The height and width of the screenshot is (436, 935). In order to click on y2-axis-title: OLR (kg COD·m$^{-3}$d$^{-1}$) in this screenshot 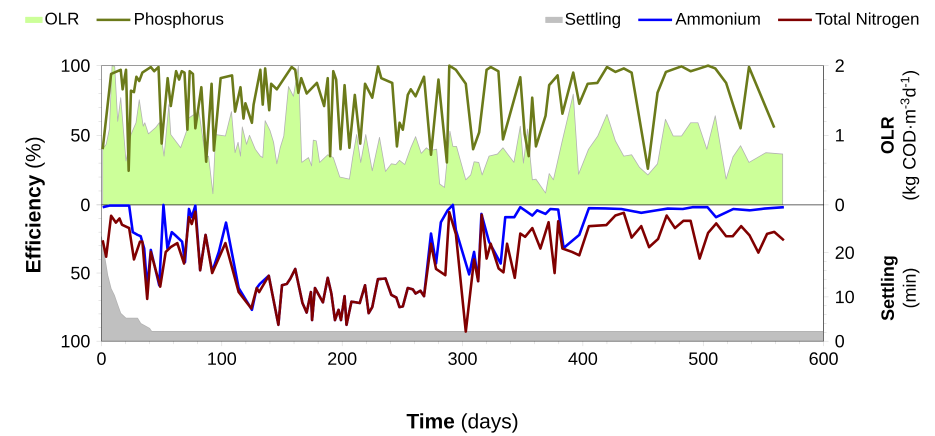, I will do `click(900, 135)`.